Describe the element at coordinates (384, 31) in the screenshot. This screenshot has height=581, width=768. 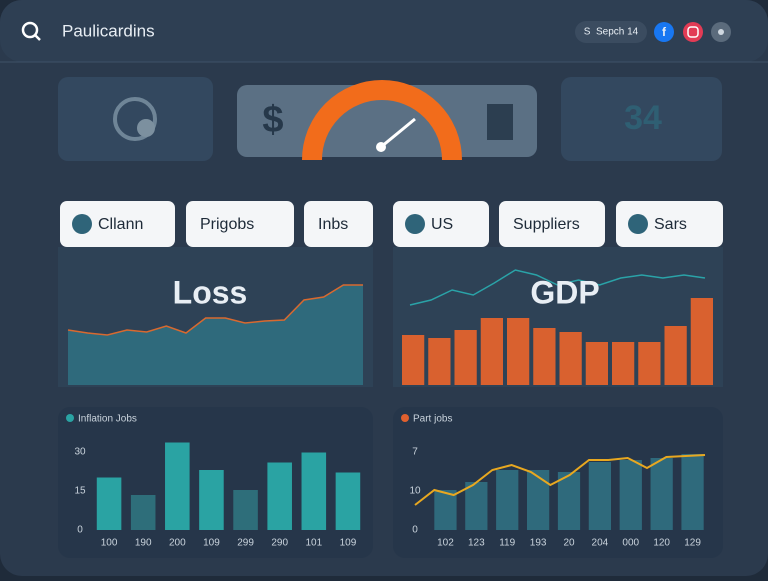
I see `header-bar` at that location.